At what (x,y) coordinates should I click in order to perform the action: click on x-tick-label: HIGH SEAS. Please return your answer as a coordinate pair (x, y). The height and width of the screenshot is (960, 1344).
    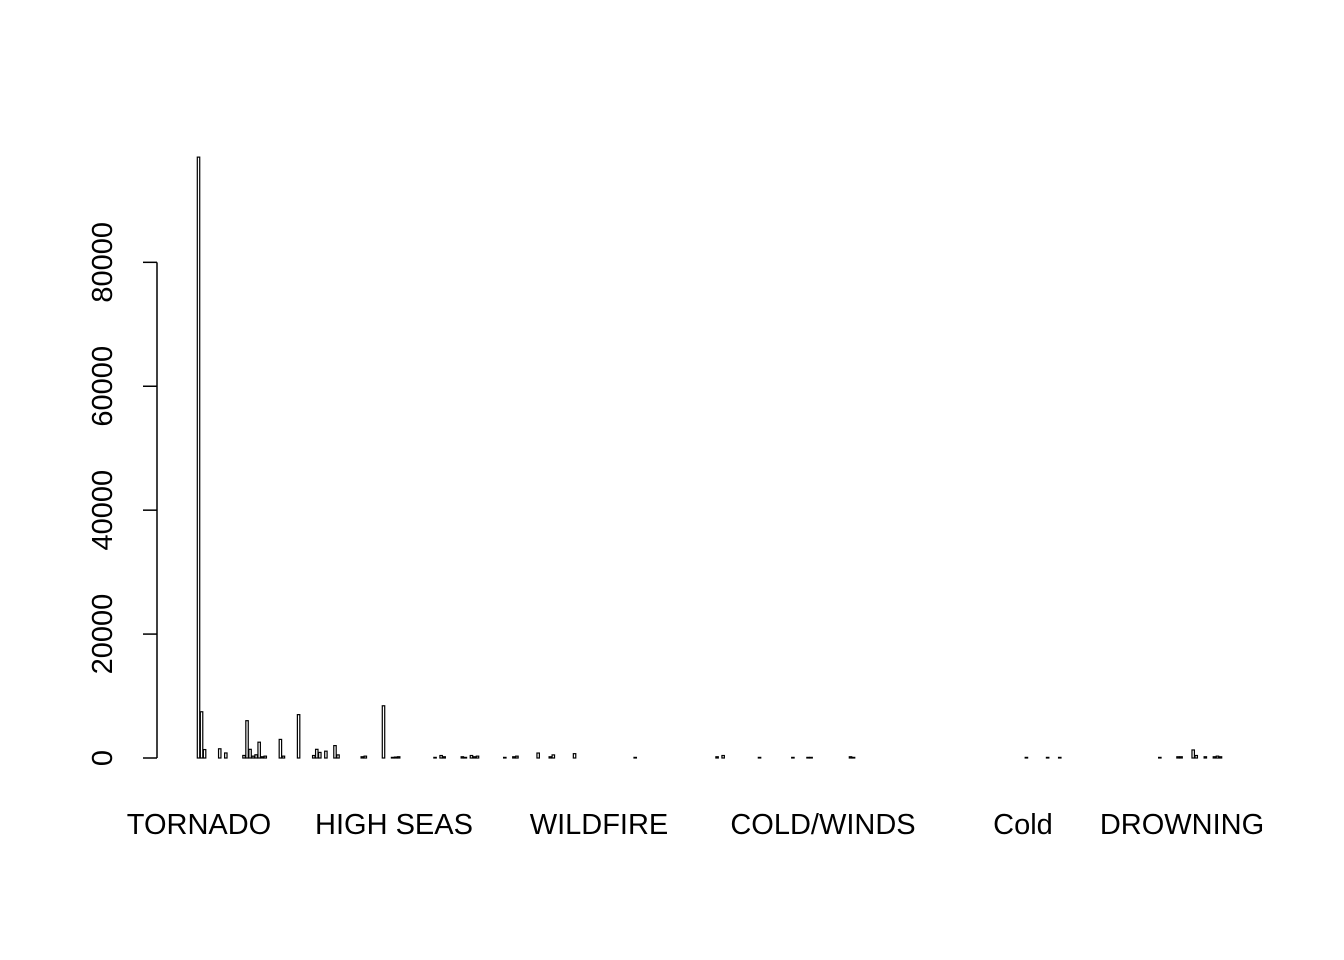
    Looking at the image, I should click on (394, 825).